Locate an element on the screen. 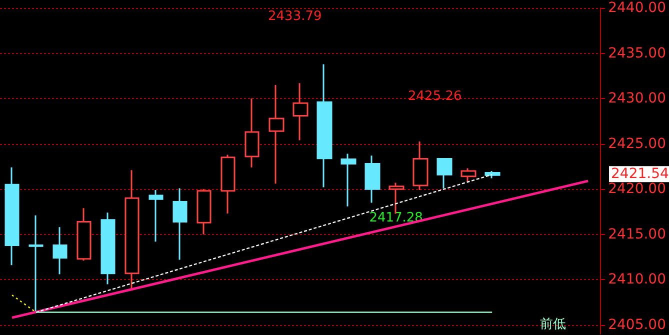 Image resolution: width=669 pixels, height=335 pixels. y-tick-label: 2410.00 is located at coordinates (637, 280).